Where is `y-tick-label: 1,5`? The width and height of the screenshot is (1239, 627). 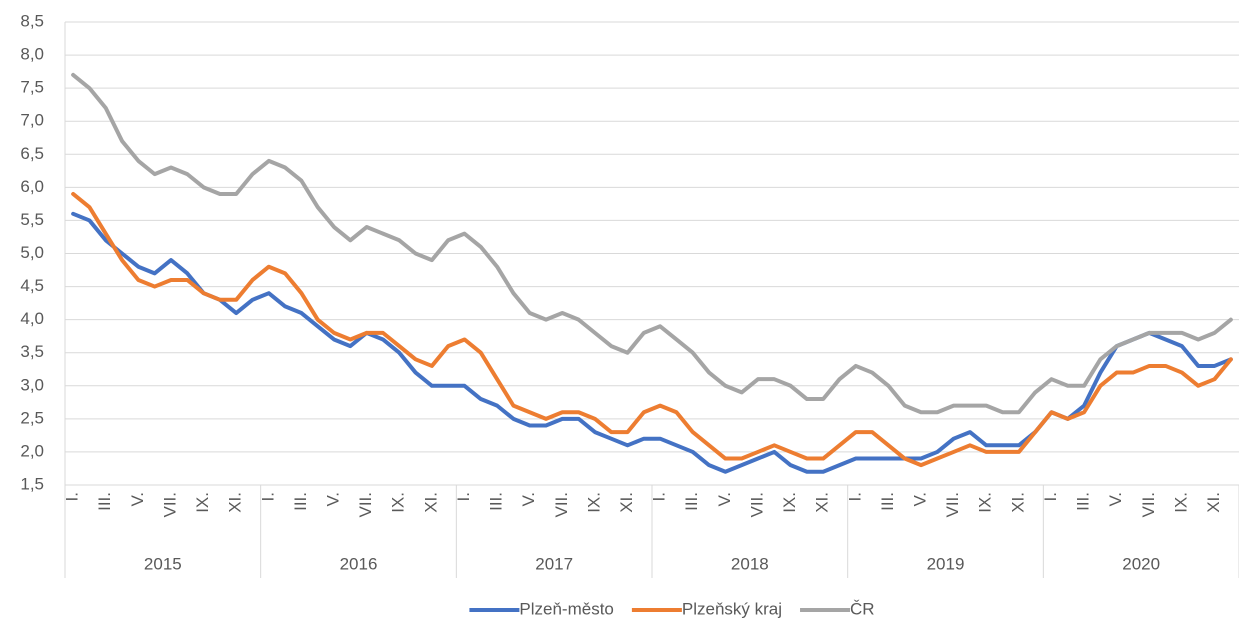 y-tick-label: 1,5 is located at coordinates (32, 483).